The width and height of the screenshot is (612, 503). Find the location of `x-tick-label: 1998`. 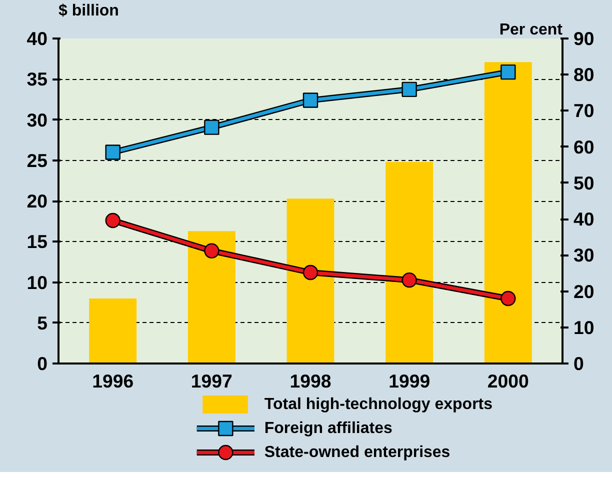

x-tick-label: 1998 is located at coordinates (311, 381).